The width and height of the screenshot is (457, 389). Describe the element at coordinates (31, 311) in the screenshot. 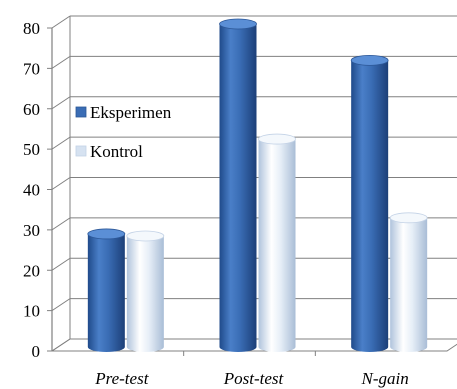

I see `y-tick-label: 10` at that location.